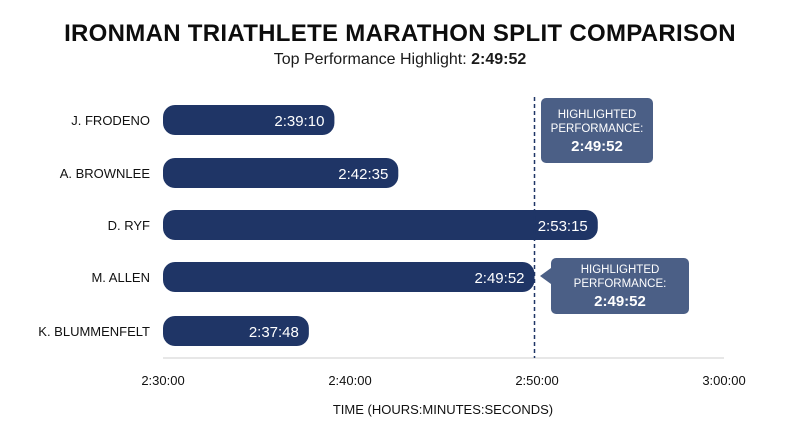 The width and height of the screenshot is (800, 447). I want to click on category-label: D. RYF, so click(129, 225).